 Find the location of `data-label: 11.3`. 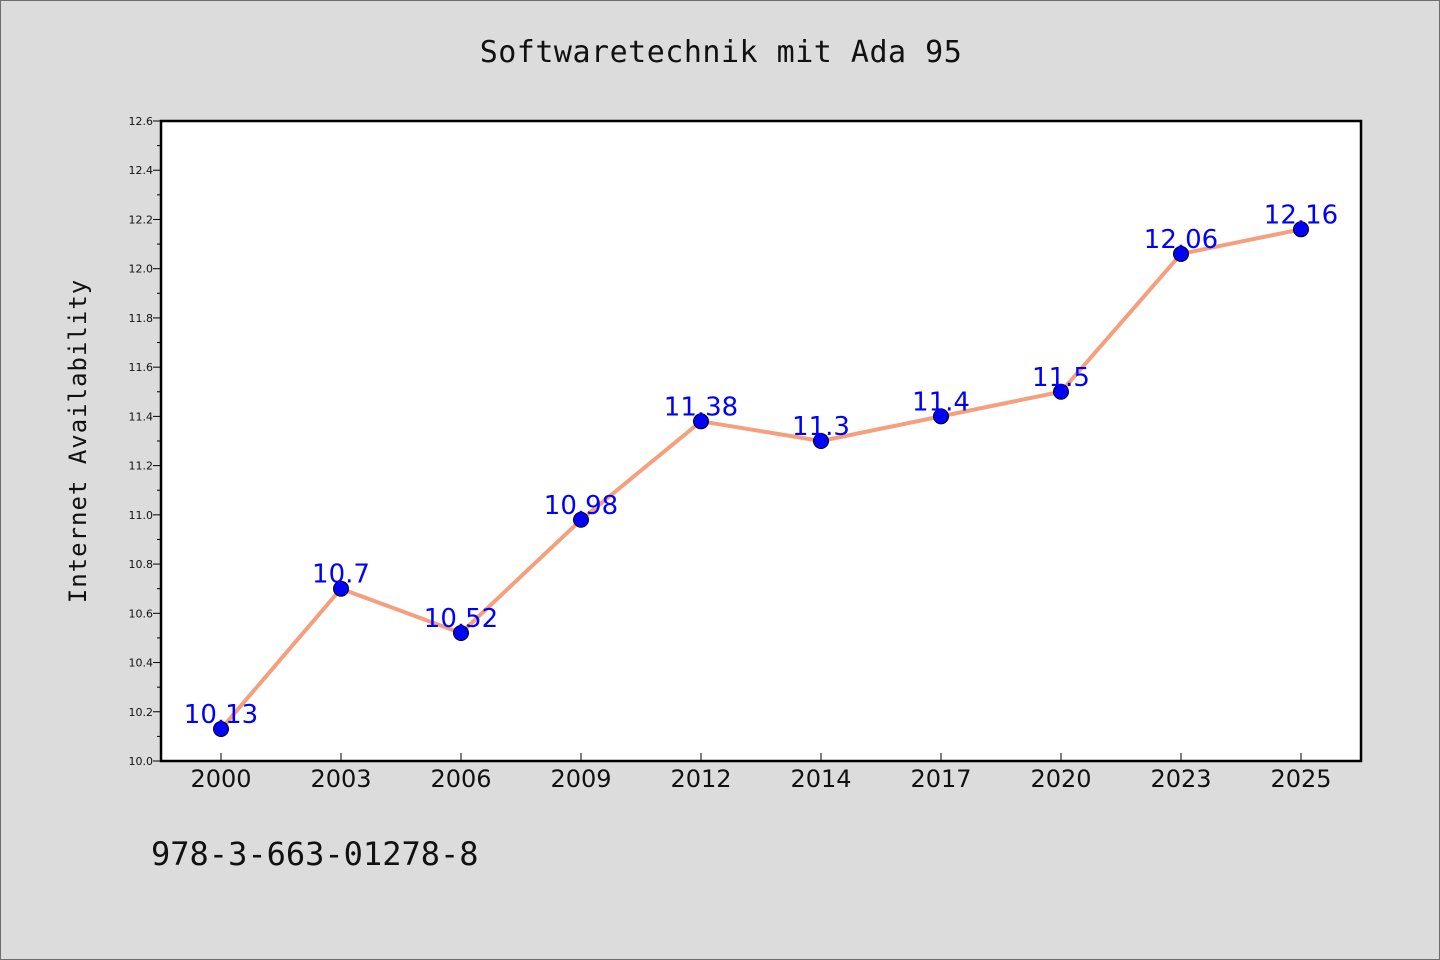

data-label: 11.3 is located at coordinates (821, 427).